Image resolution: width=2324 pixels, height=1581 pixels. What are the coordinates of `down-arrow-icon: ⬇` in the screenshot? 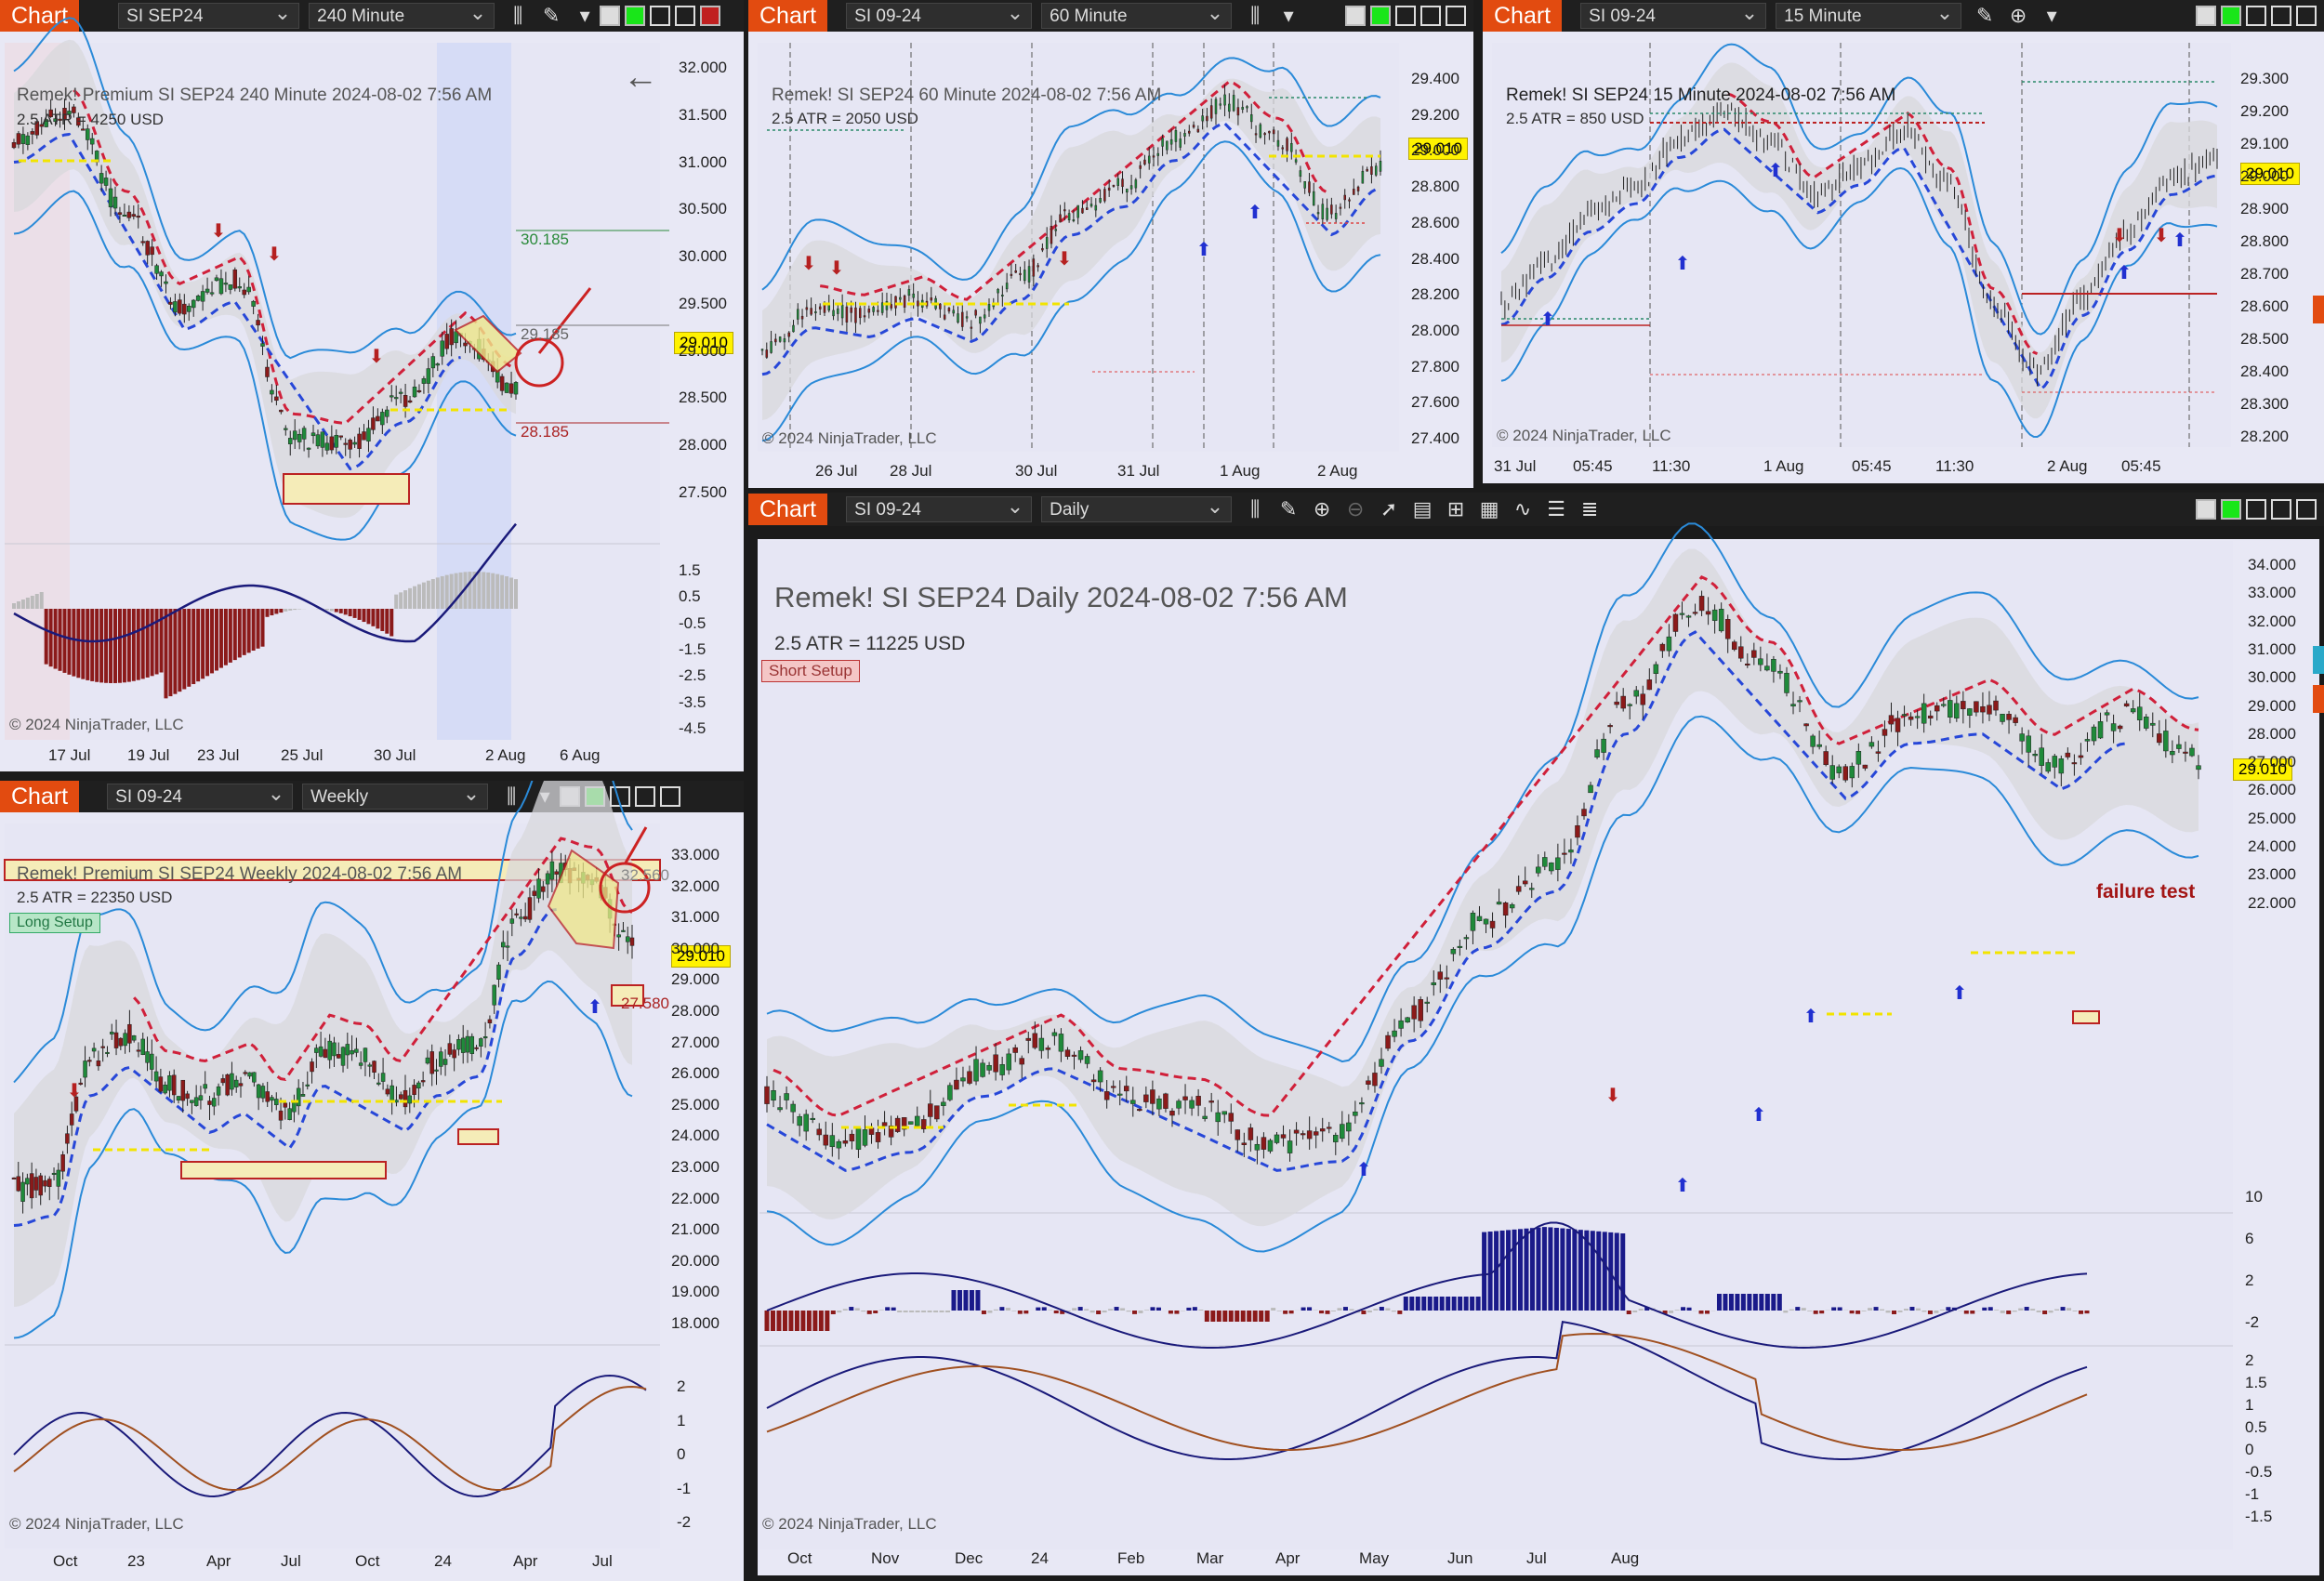 It's located at (1065, 258).